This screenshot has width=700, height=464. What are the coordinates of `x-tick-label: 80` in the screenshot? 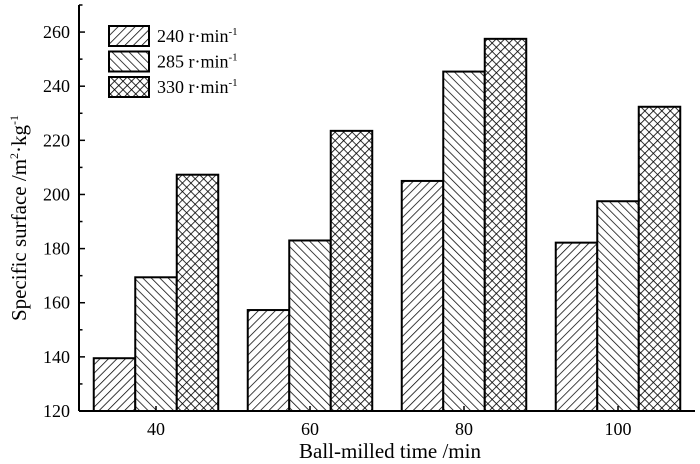 It's located at (464, 429).